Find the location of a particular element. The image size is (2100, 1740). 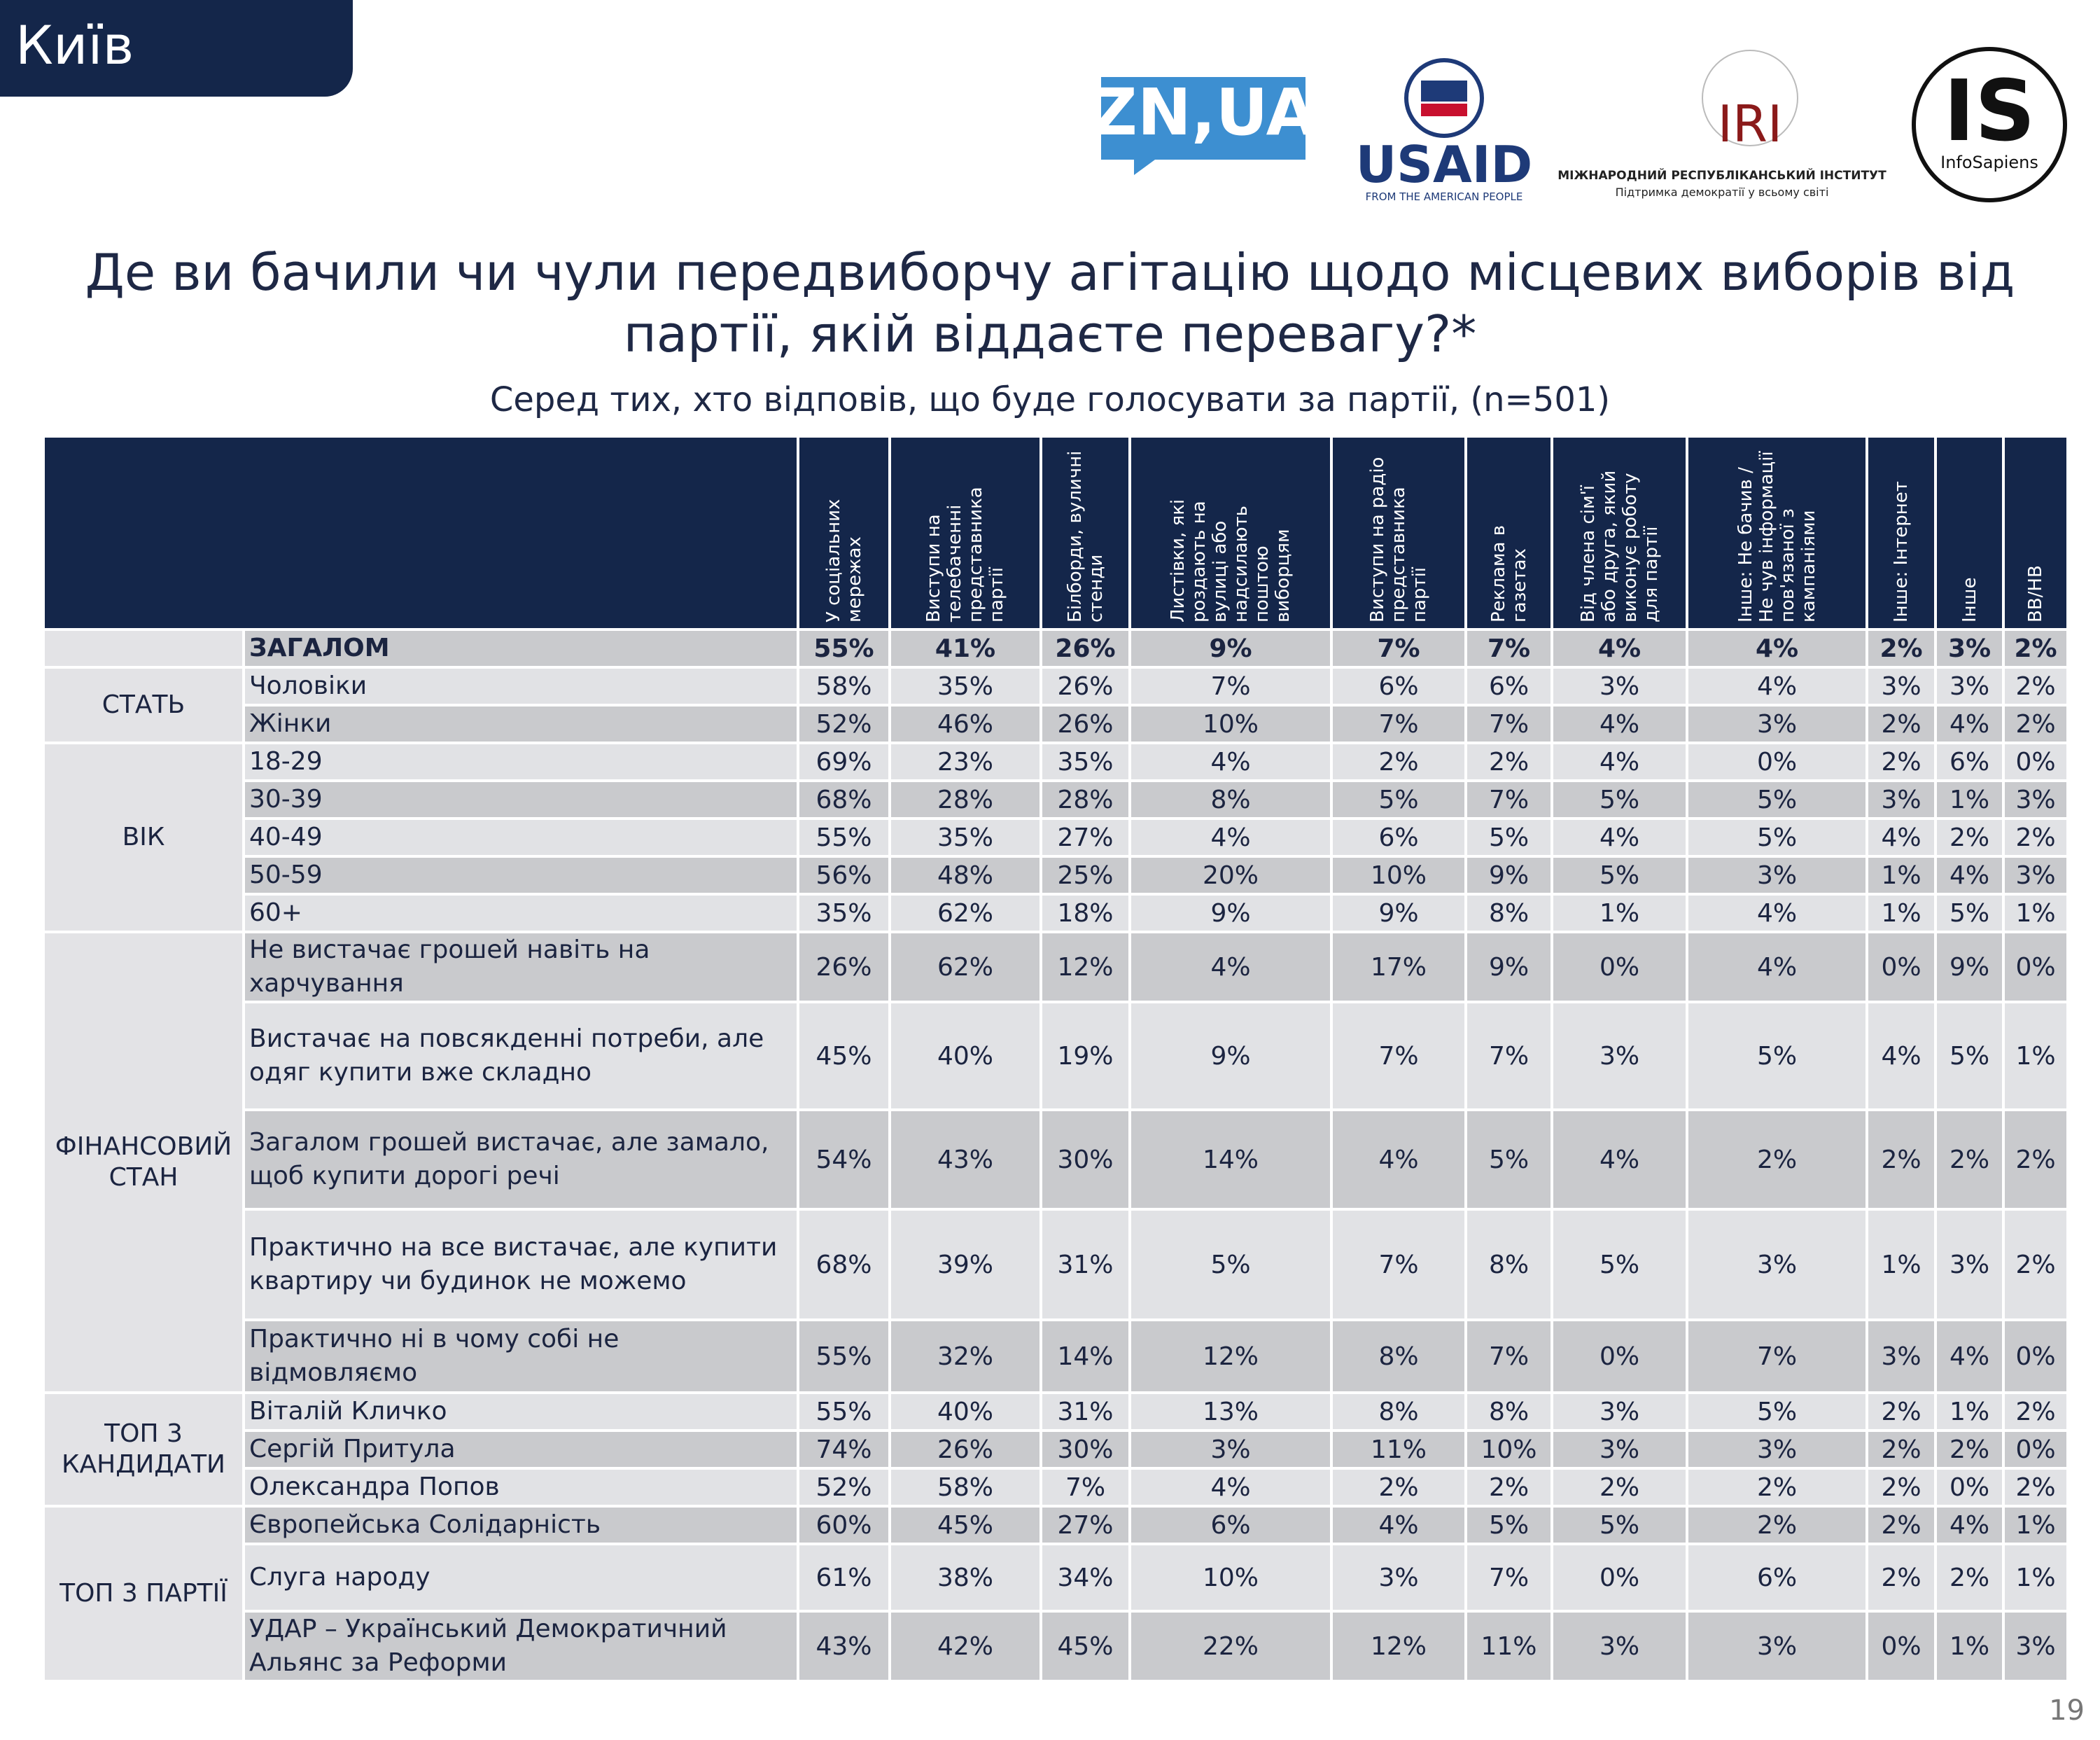

data-row: ВІК 18-29 69% 23% 35% 4% 2% 2% 4% 0% 2% 6% 0% is located at coordinates (1055, 838).